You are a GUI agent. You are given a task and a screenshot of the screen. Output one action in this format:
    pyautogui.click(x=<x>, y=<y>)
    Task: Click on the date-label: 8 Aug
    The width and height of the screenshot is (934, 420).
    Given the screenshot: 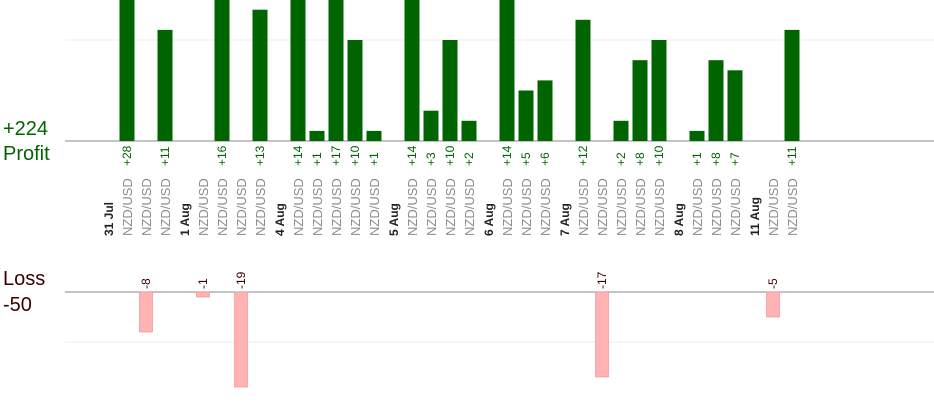 What is the action you would take?
    pyautogui.click(x=679, y=219)
    